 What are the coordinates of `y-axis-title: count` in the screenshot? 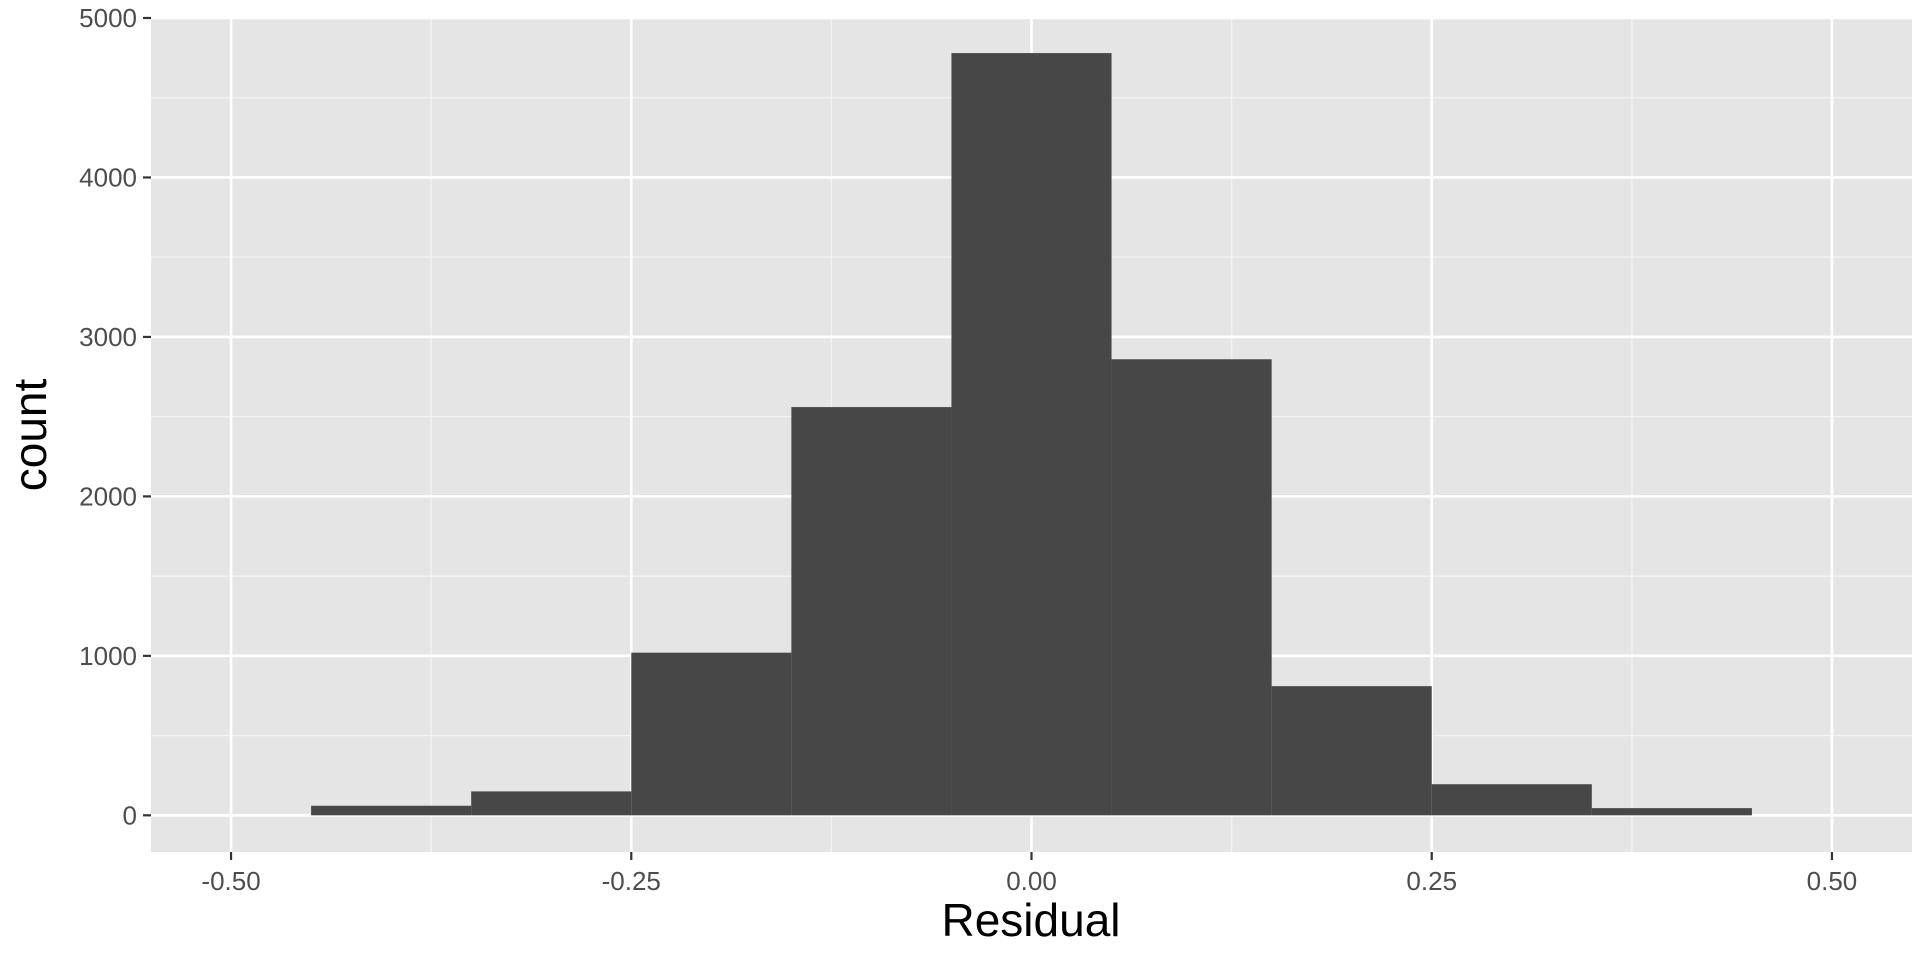 It's located at (30, 435).